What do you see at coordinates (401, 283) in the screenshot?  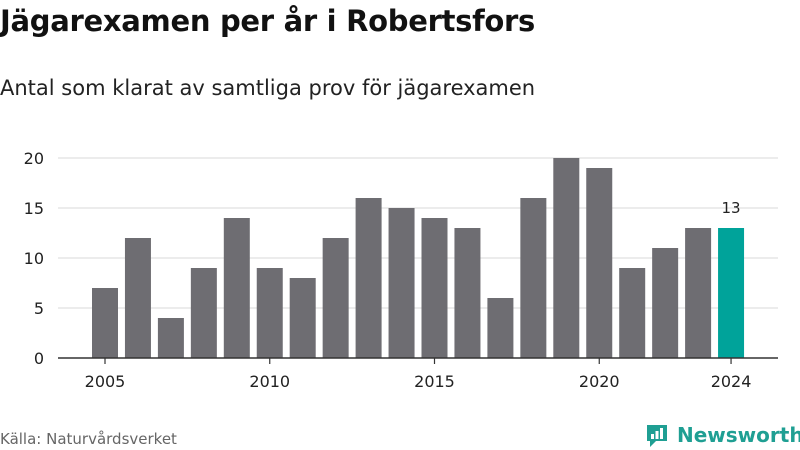 I see `bar-2014` at bounding box center [401, 283].